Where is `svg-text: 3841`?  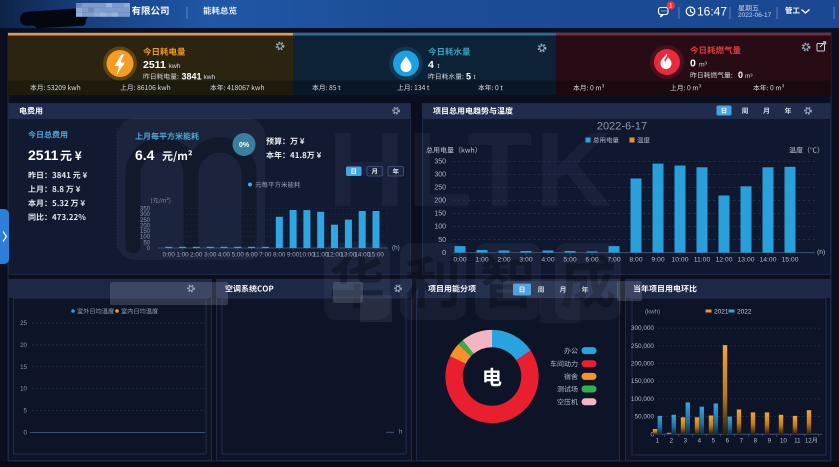 svg-text: 3841 is located at coordinates (192, 76).